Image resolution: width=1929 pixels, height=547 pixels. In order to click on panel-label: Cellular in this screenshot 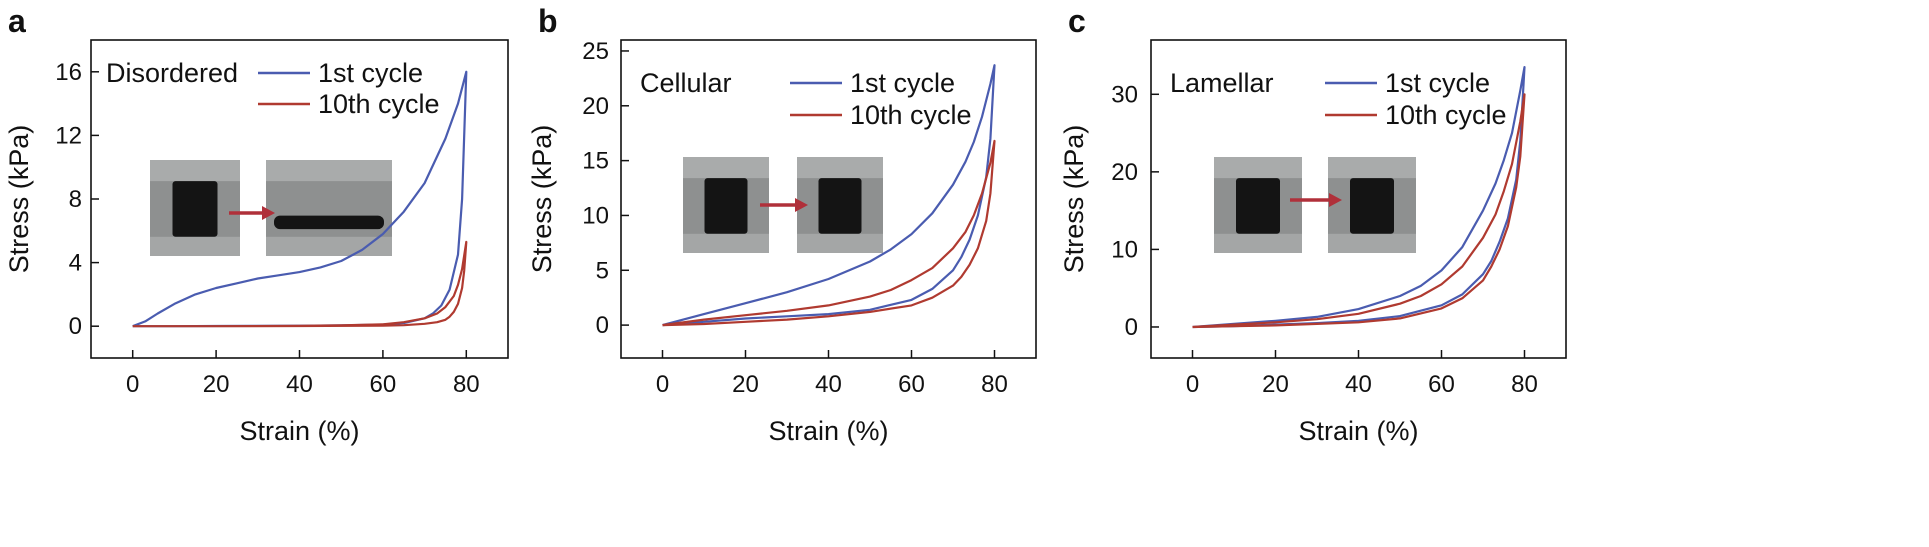, I will do `click(686, 83)`.